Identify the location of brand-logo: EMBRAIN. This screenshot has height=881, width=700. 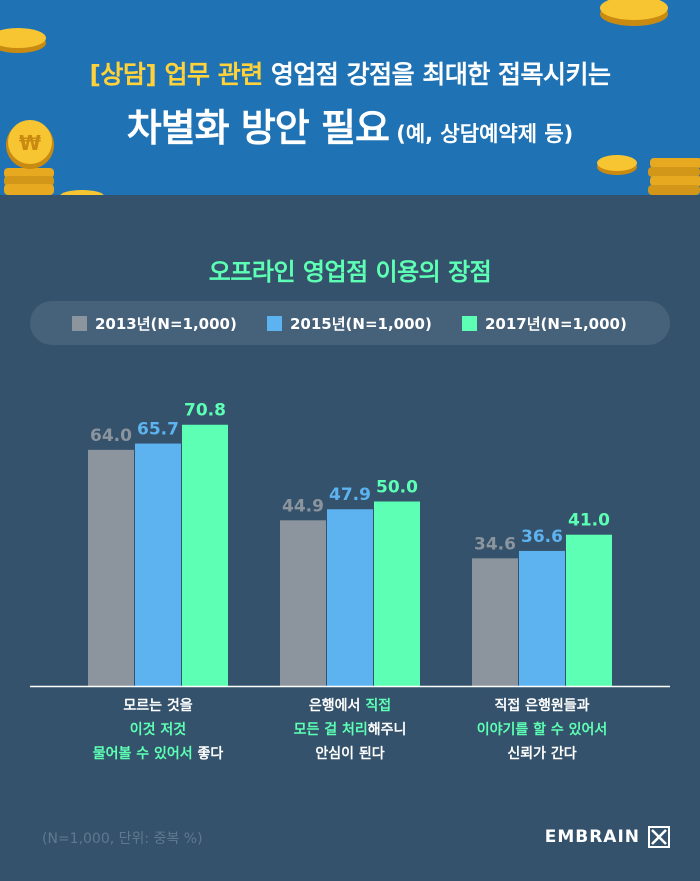
(607, 837).